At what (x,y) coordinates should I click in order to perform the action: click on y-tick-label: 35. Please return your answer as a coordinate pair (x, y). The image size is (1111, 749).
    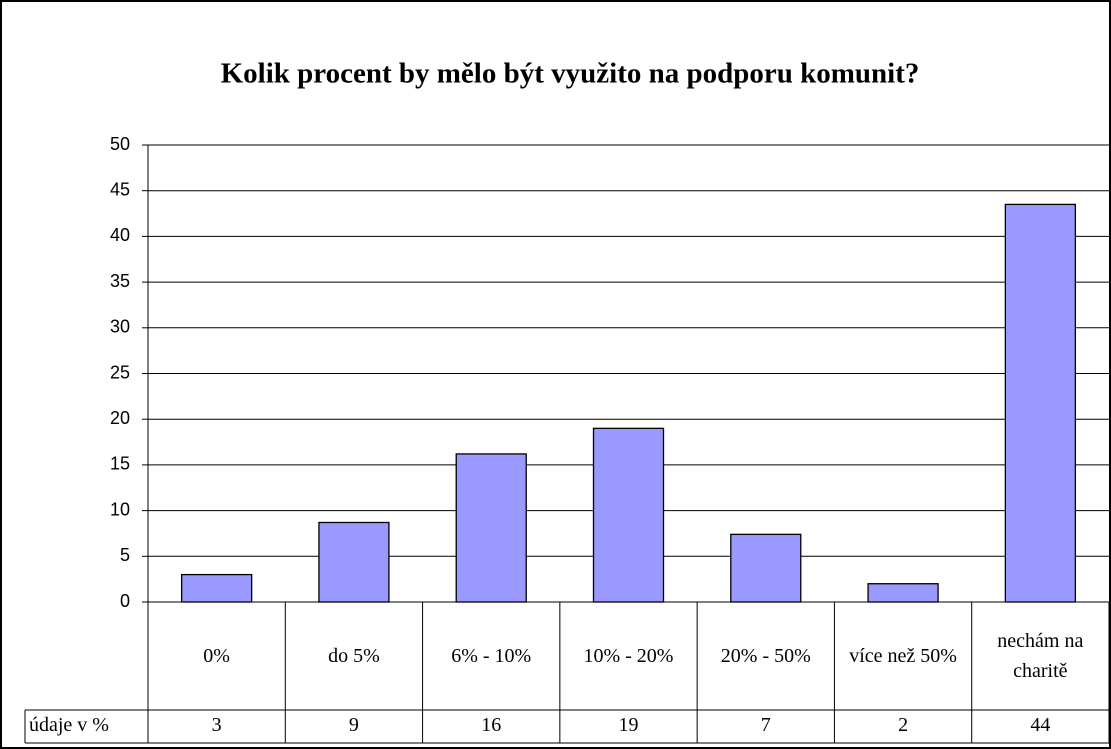
    Looking at the image, I should click on (120, 281).